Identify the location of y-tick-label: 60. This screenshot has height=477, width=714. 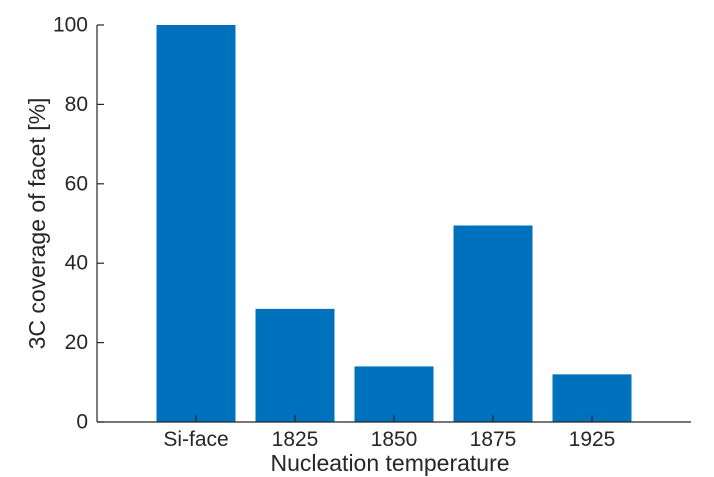
(76, 183).